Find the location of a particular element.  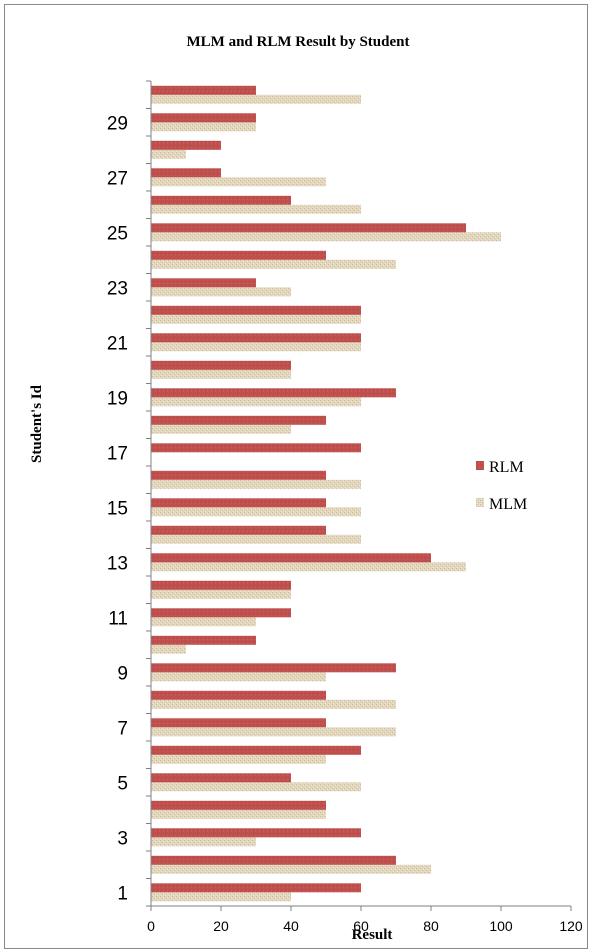

y-axis-label: Student's Id is located at coordinates (37, 423).